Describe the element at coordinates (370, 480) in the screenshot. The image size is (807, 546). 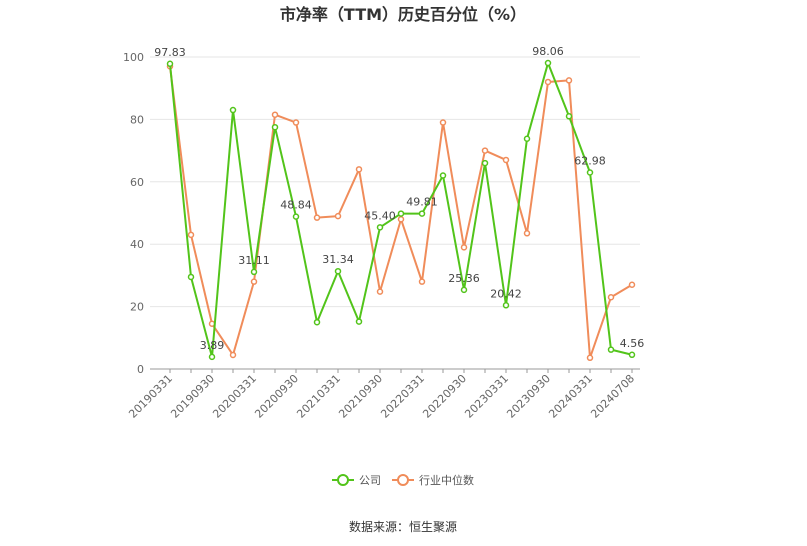
I see `legend-label: 公司` at that location.